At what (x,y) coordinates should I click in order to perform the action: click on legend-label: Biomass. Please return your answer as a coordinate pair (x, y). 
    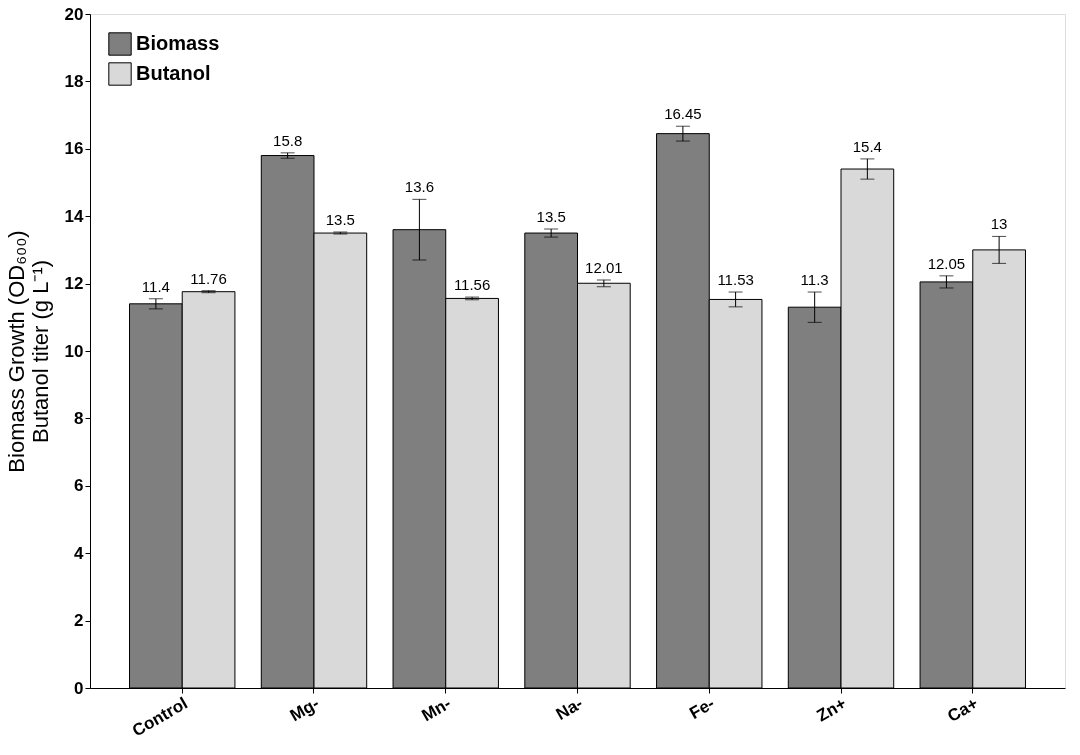
    Looking at the image, I should click on (178, 43).